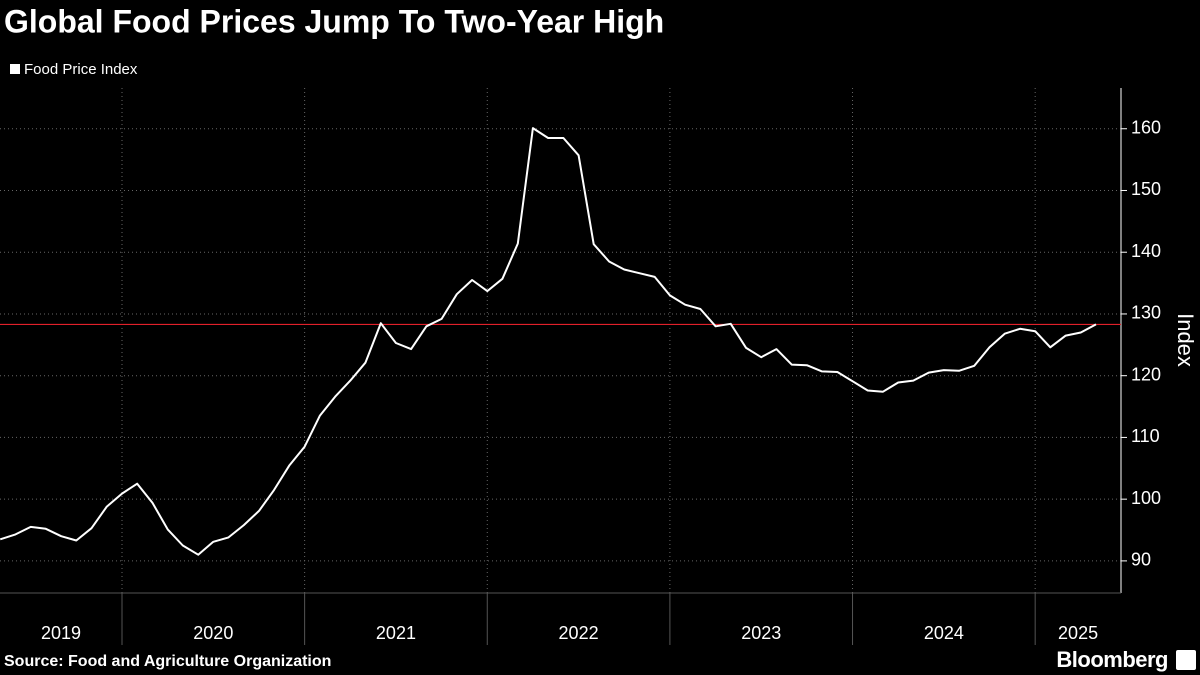 The height and width of the screenshot is (675, 1200). Describe the element at coordinates (15, 69) in the screenshot. I see `legend-swatch` at that location.